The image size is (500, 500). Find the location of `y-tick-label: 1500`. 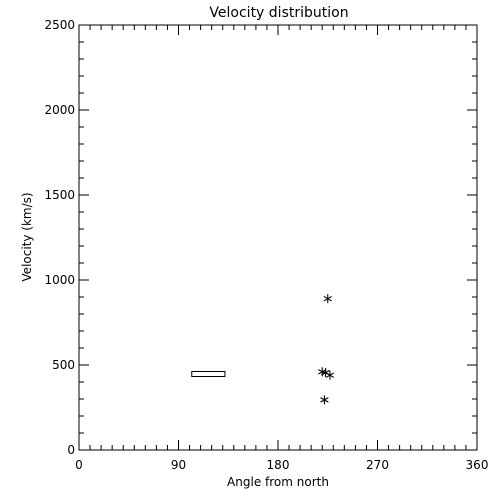

y-tick-label: 1500 is located at coordinates (59, 195).